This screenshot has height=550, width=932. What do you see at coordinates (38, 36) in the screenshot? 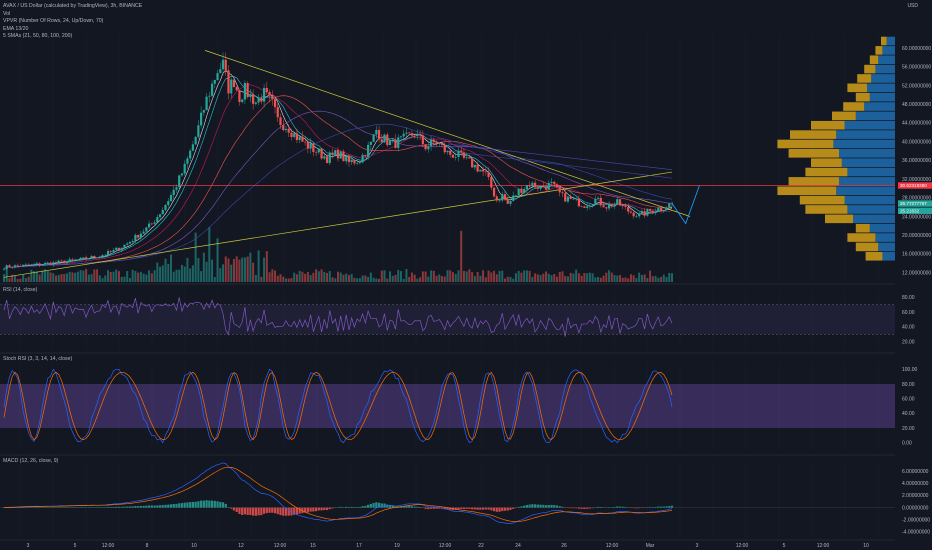
I see `indicator-smas: 5 SMAs (21, 50, 80, 100, 200)` at bounding box center [38, 36].